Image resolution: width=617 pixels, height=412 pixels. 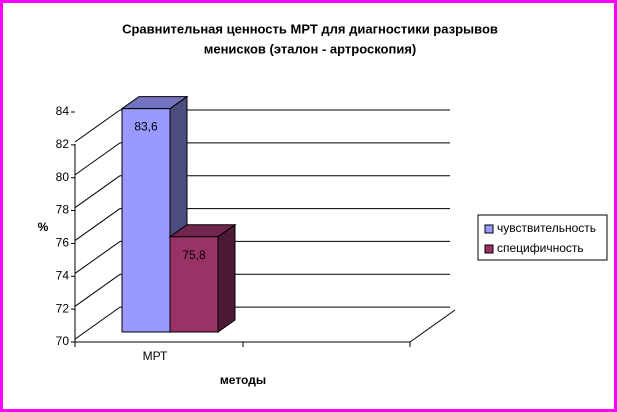 I want to click on x-axis-label: методы, so click(x=243, y=380).